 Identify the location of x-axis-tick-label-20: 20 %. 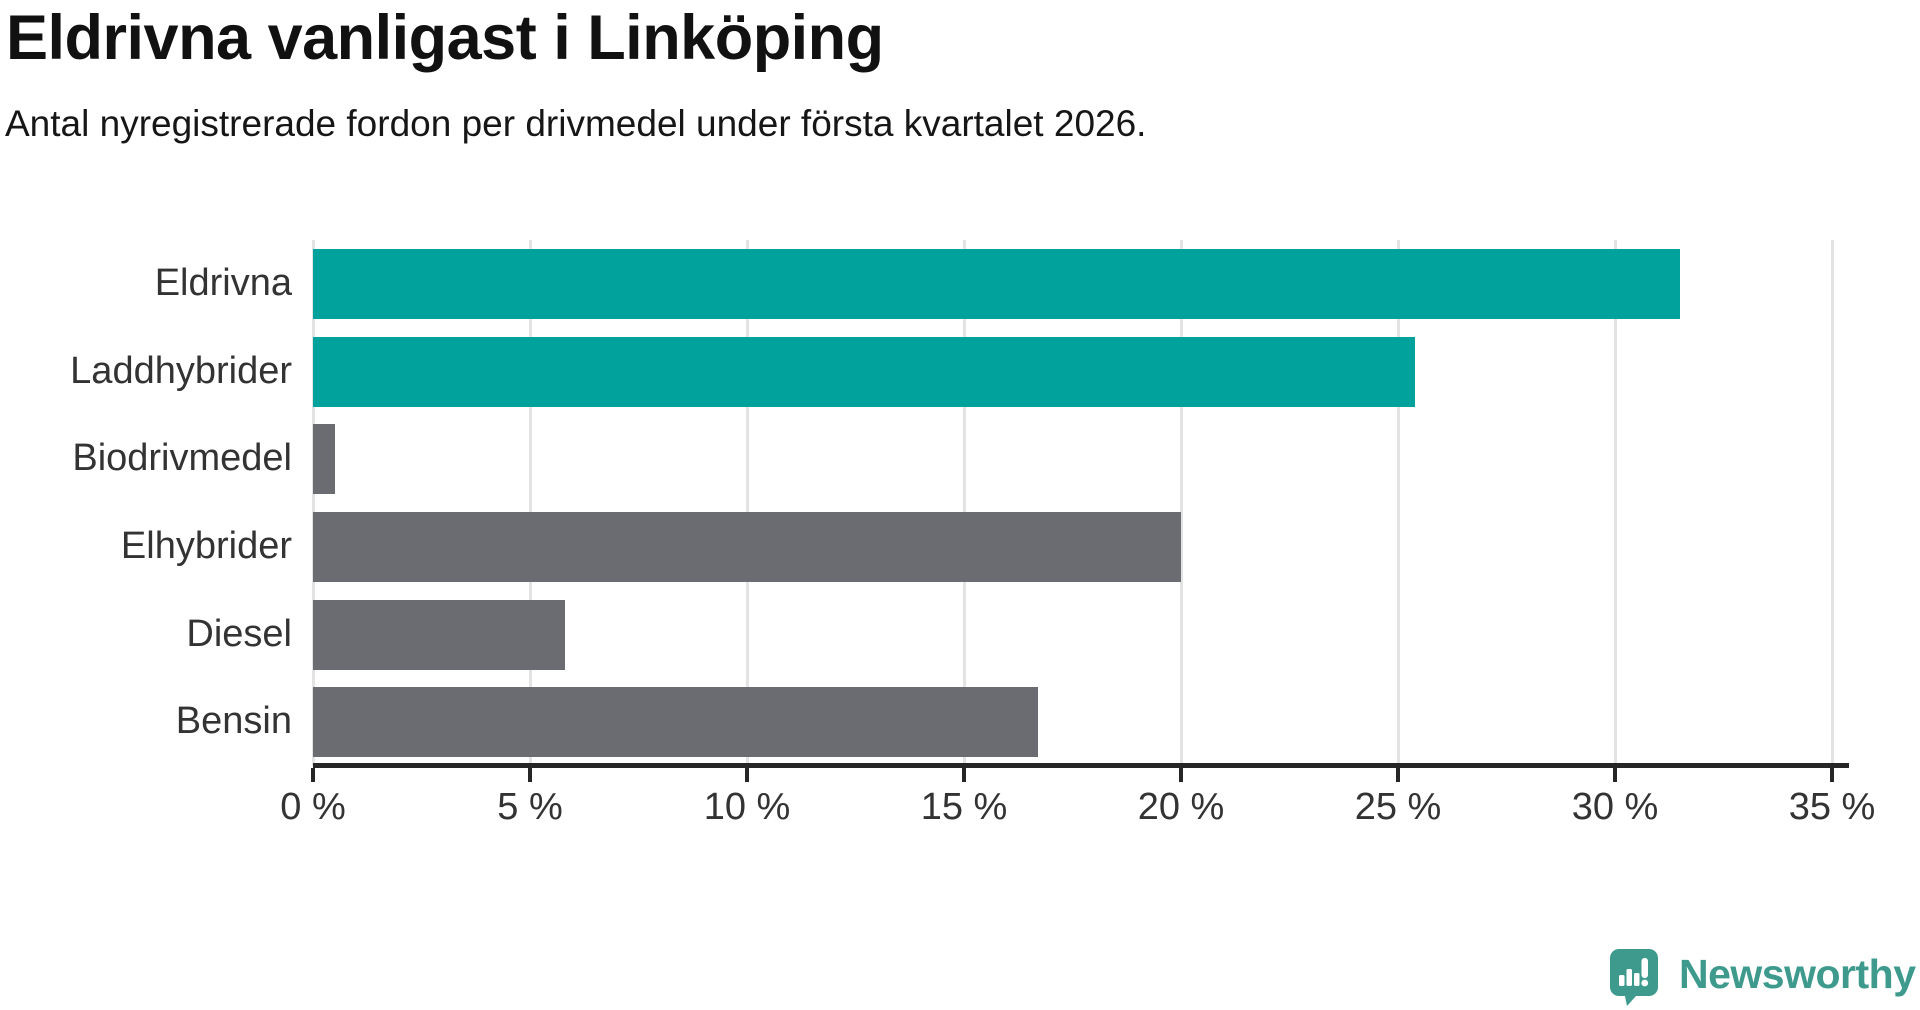
(1181, 807).